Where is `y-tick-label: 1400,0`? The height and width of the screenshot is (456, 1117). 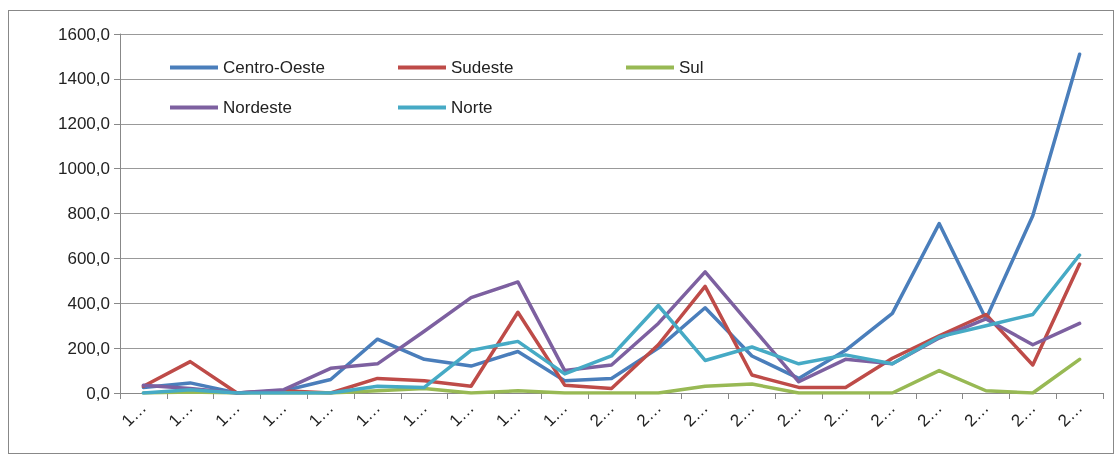 y-tick-label: 1400,0 is located at coordinates (84, 79).